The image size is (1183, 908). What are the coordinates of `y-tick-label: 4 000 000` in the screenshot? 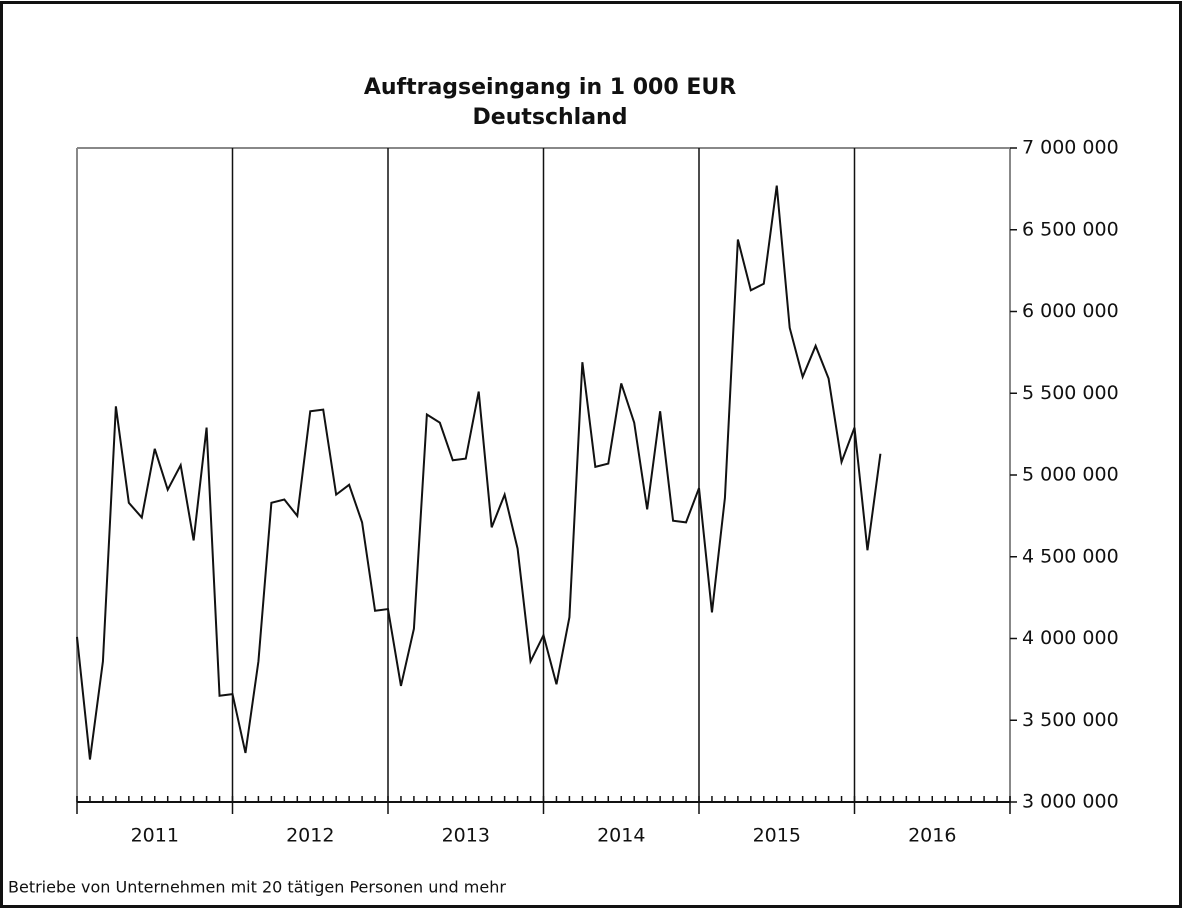 It's located at (1070, 638).